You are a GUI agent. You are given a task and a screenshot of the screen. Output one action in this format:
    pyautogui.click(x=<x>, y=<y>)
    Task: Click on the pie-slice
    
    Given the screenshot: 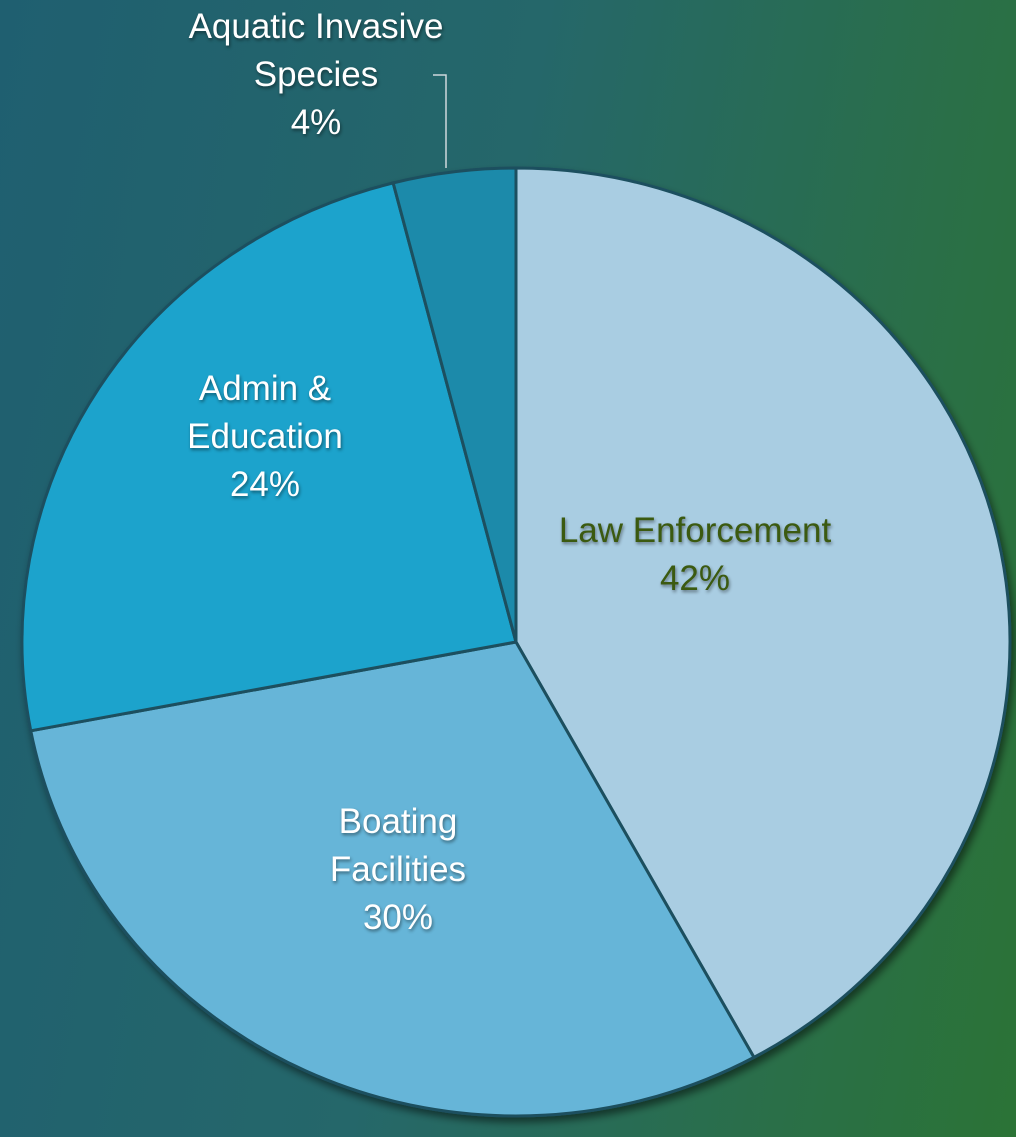 What is the action you would take?
    pyautogui.click(x=454, y=404)
    